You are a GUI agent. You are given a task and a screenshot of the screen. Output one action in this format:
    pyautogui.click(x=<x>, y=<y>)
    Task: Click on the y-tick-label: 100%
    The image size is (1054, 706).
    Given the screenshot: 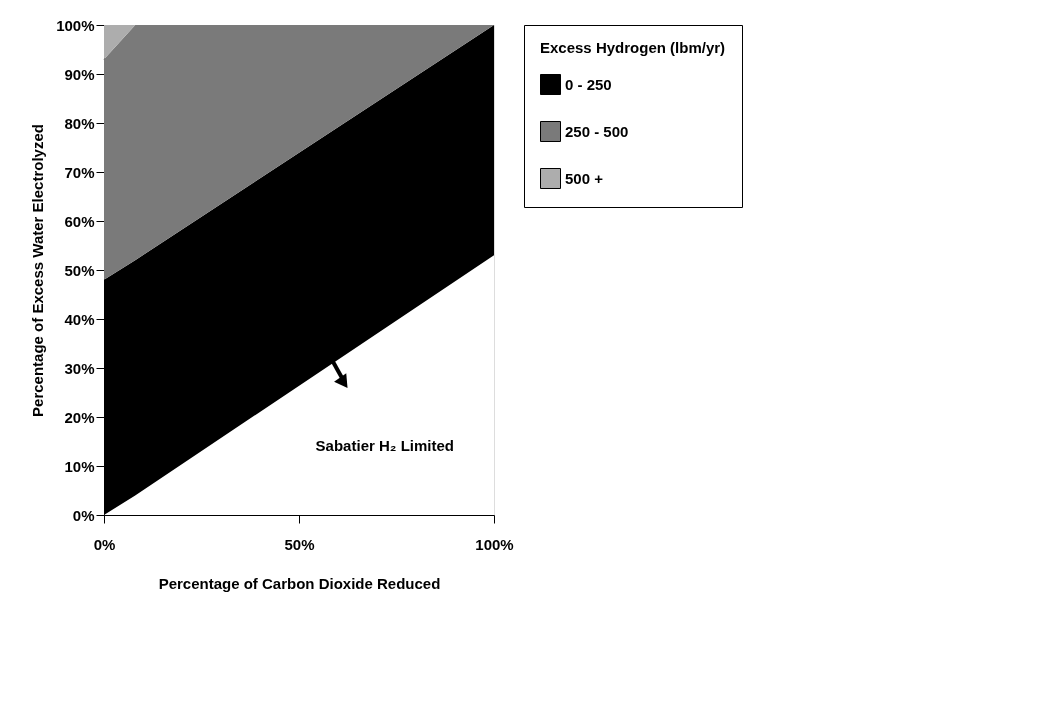 What is the action you would take?
    pyautogui.click(x=75, y=25)
    